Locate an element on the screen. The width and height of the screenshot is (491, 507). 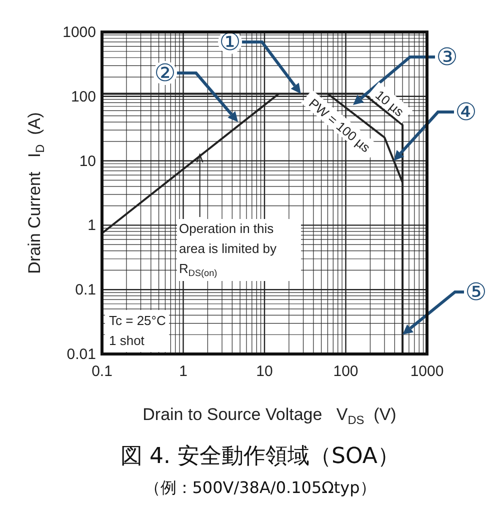
annotation: 10 µs is located at coordinates (390, 103).